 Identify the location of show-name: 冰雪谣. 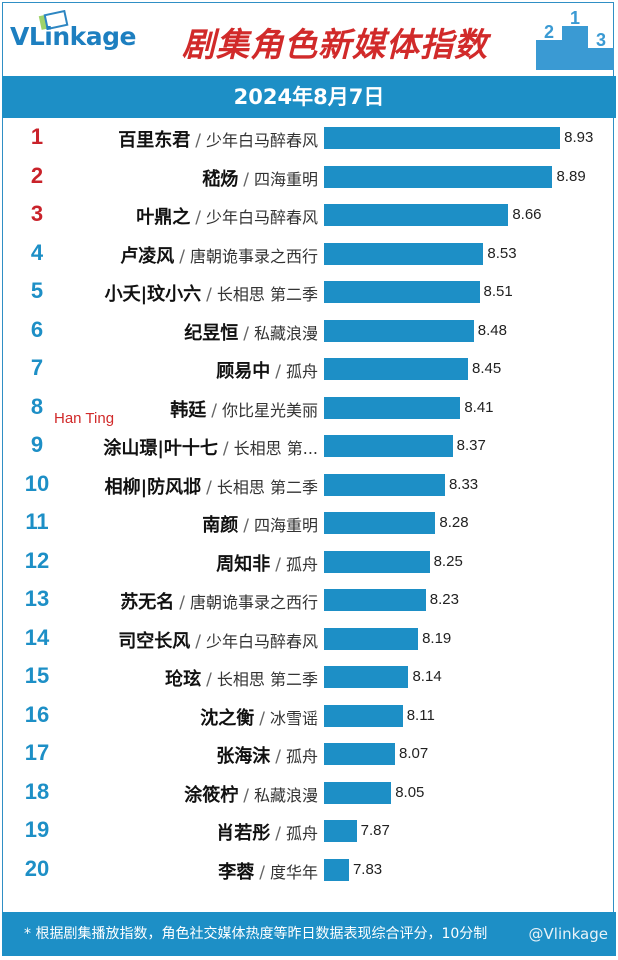
(293, 718).